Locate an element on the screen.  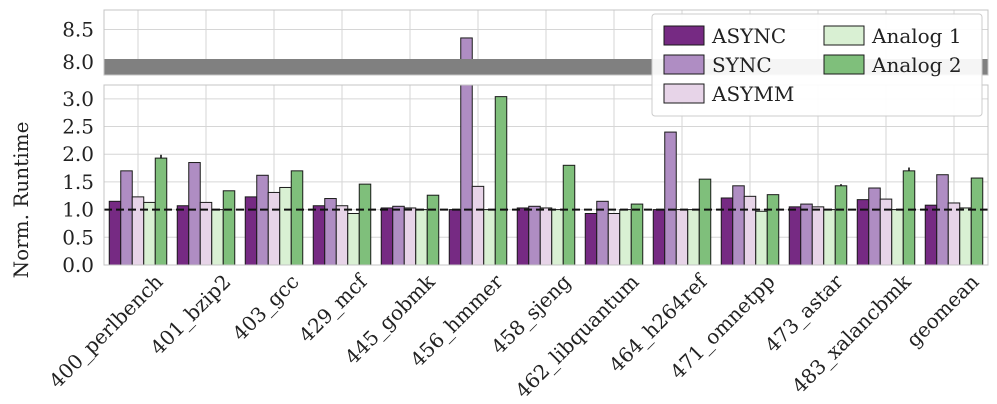
legend: ASYNC SYNC ASYMM Analog 1 Analog 2 is located at coordinates (817, 65).